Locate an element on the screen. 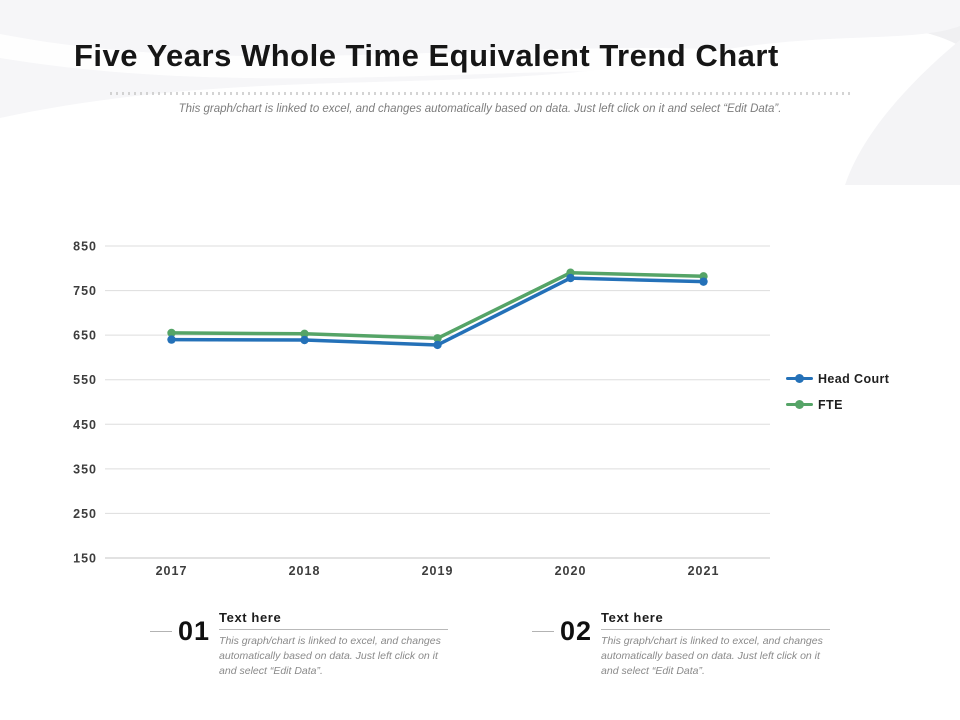 This screenshot has height=720, width=960. note-number: 01 is located at coordinates (194, 631).